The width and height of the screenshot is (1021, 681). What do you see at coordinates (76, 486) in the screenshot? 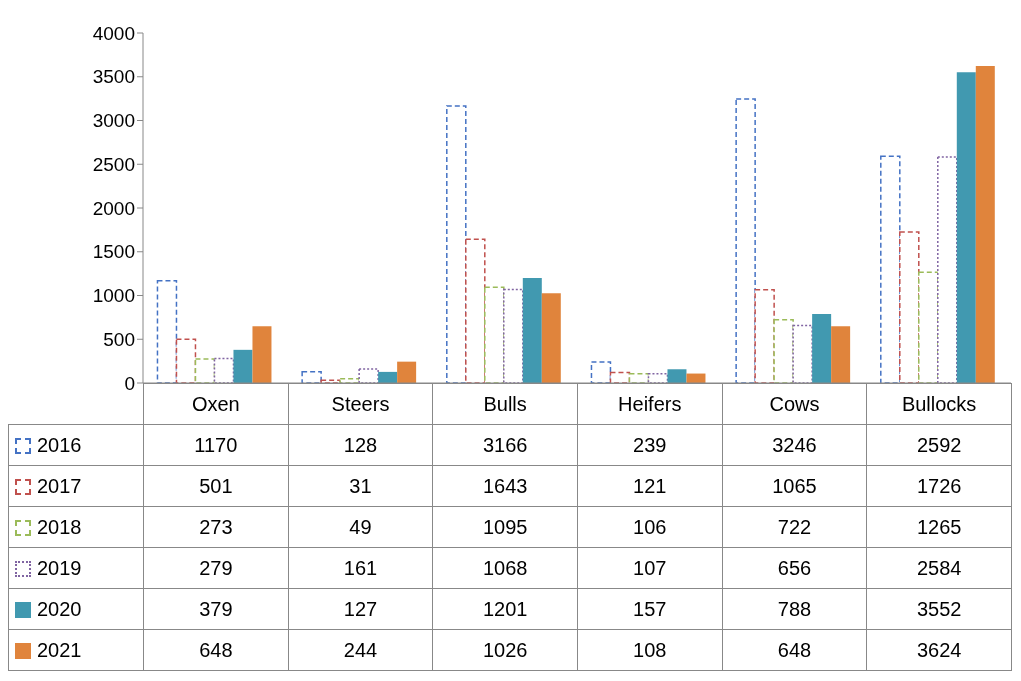
I see `legend-label: 2017` at bounding box center [76, 486].